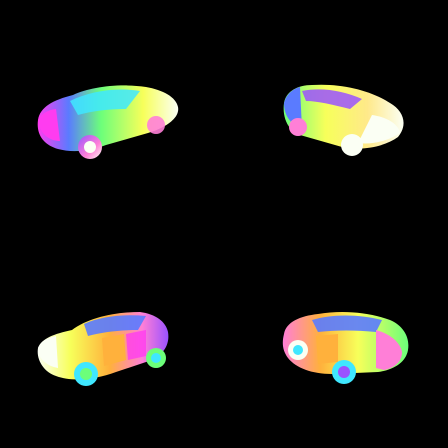  Describe the element at coordinates (389, 350) in the screenshot. I see `car-rear` at that location.